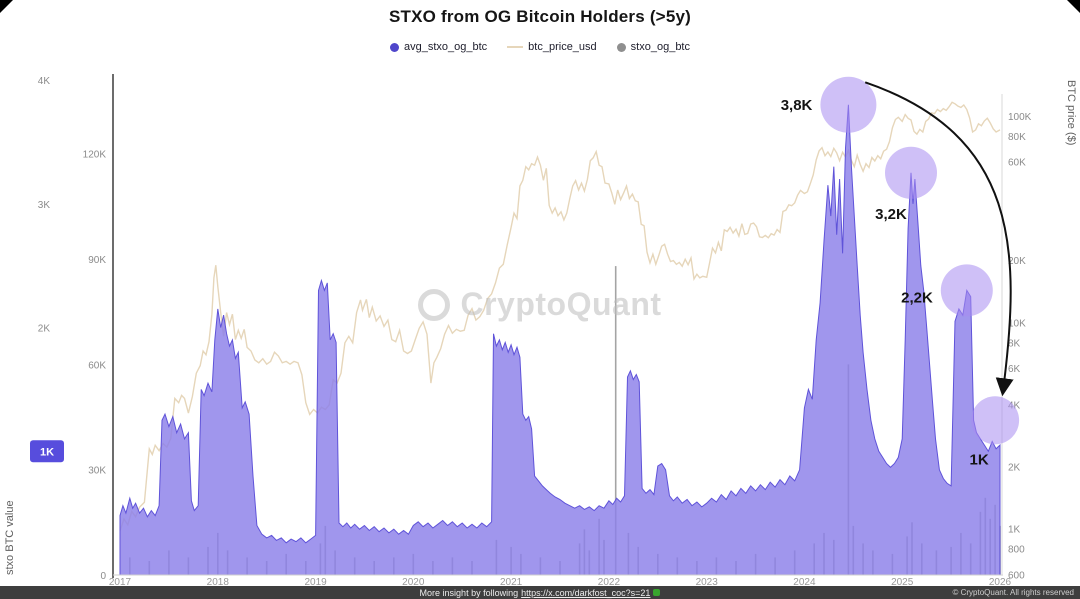 Image resolution: width=1080 pixels, height=599 pixels. I want to click on legend-label: avg_stxo_og_btc, so click(446, 47).